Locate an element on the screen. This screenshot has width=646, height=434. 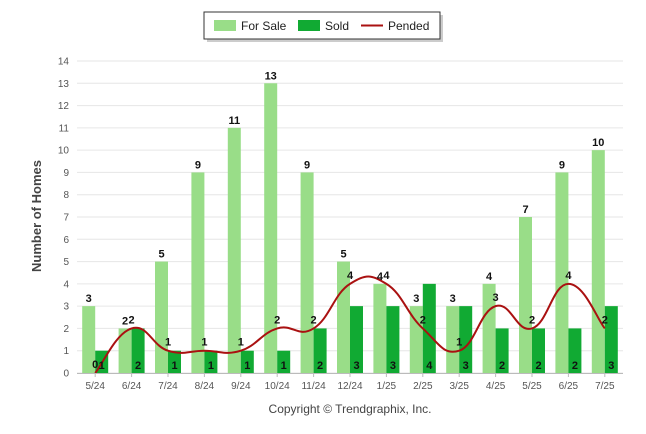
x-tick-label: 6/24 is located at coordinates (132, 386).